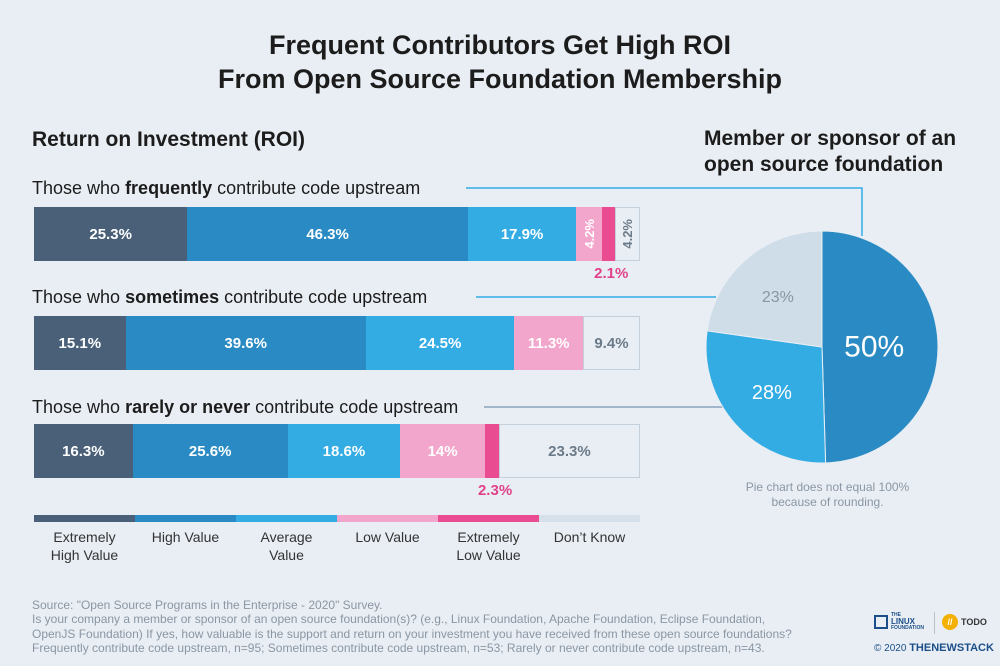 This screenshot has width=1000, height=666. I want to click on bar-segment-rarely-3: 14%, so click(442, 451).